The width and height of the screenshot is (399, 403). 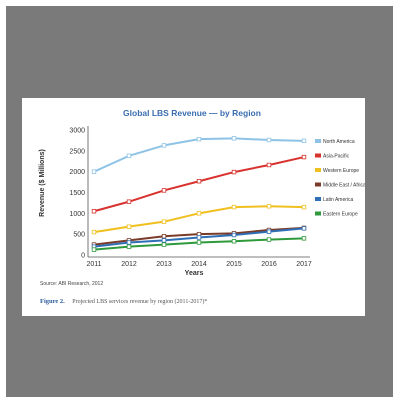 What do you see at coordinates (304, 264) in the screenshot?
I see `x-tick-label: 2017` at bounding box center [304, 264].